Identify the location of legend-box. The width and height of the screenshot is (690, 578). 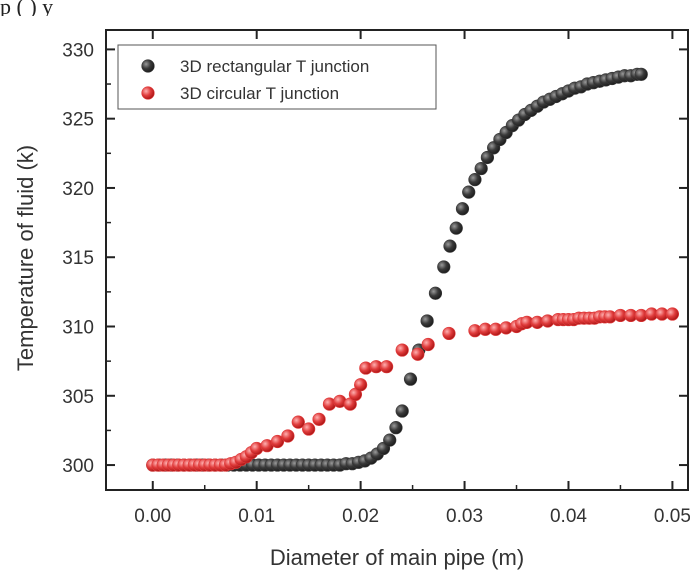
(277, 77).